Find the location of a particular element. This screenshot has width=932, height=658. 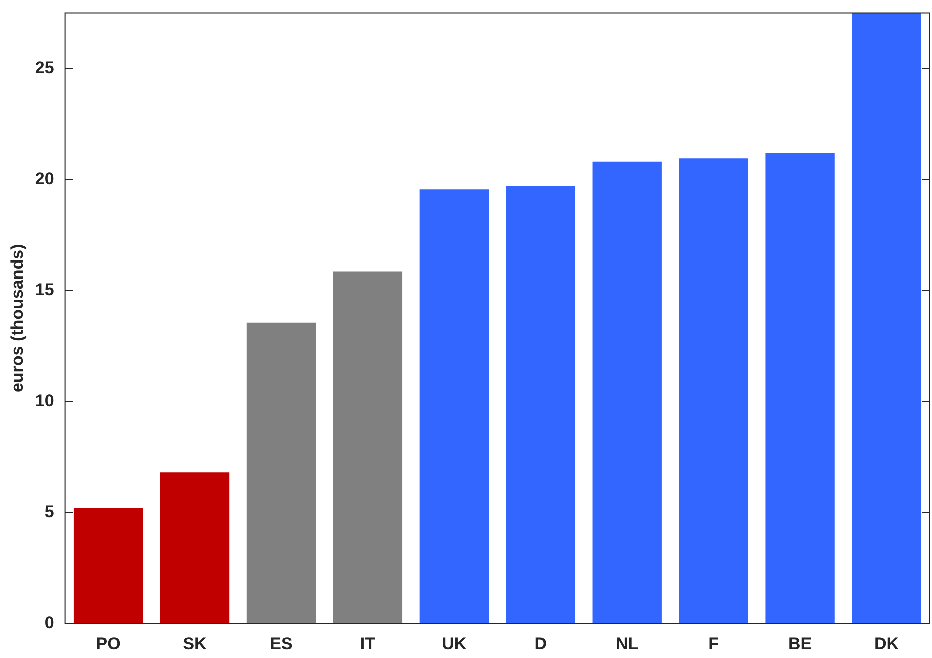

y-tick-label: 25 is located at coordinates (44, 68).